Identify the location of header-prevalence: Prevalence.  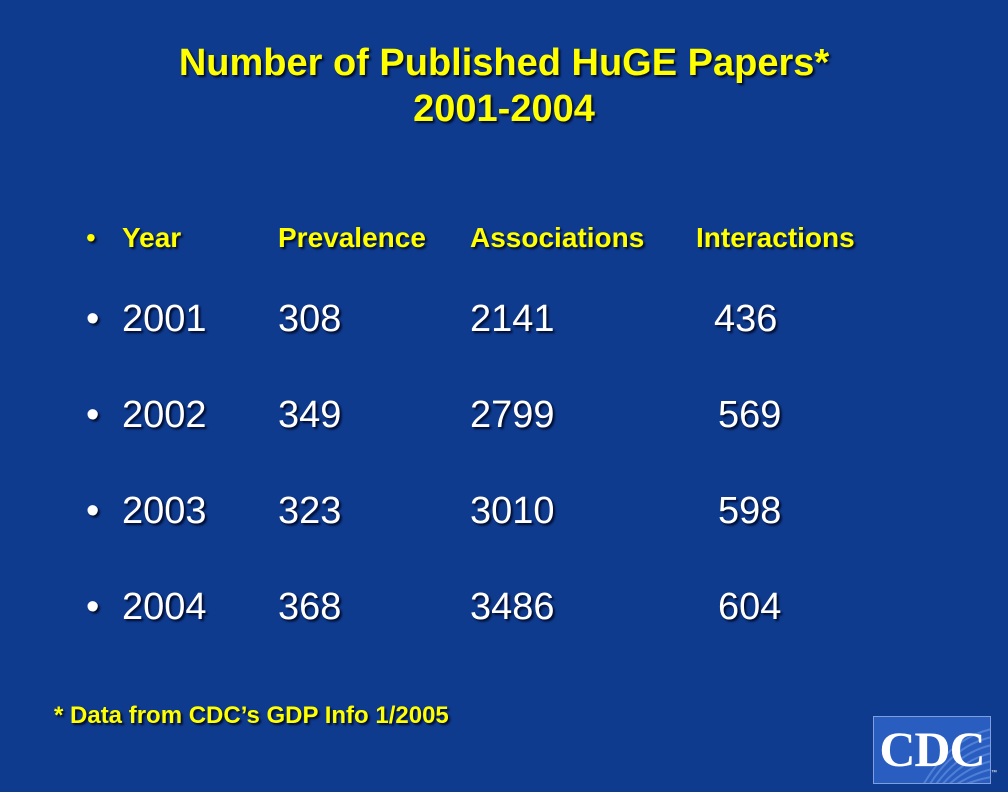
(352, 237).